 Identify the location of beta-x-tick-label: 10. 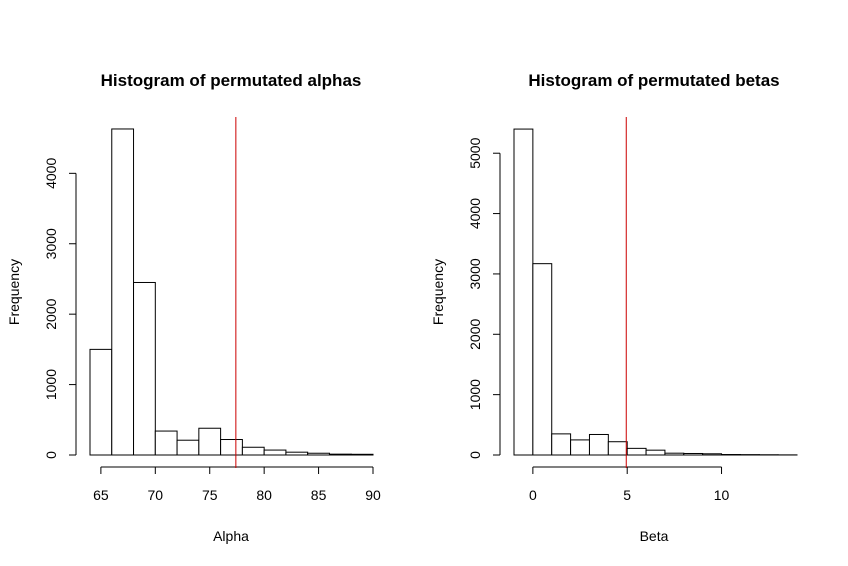
(722, 495).